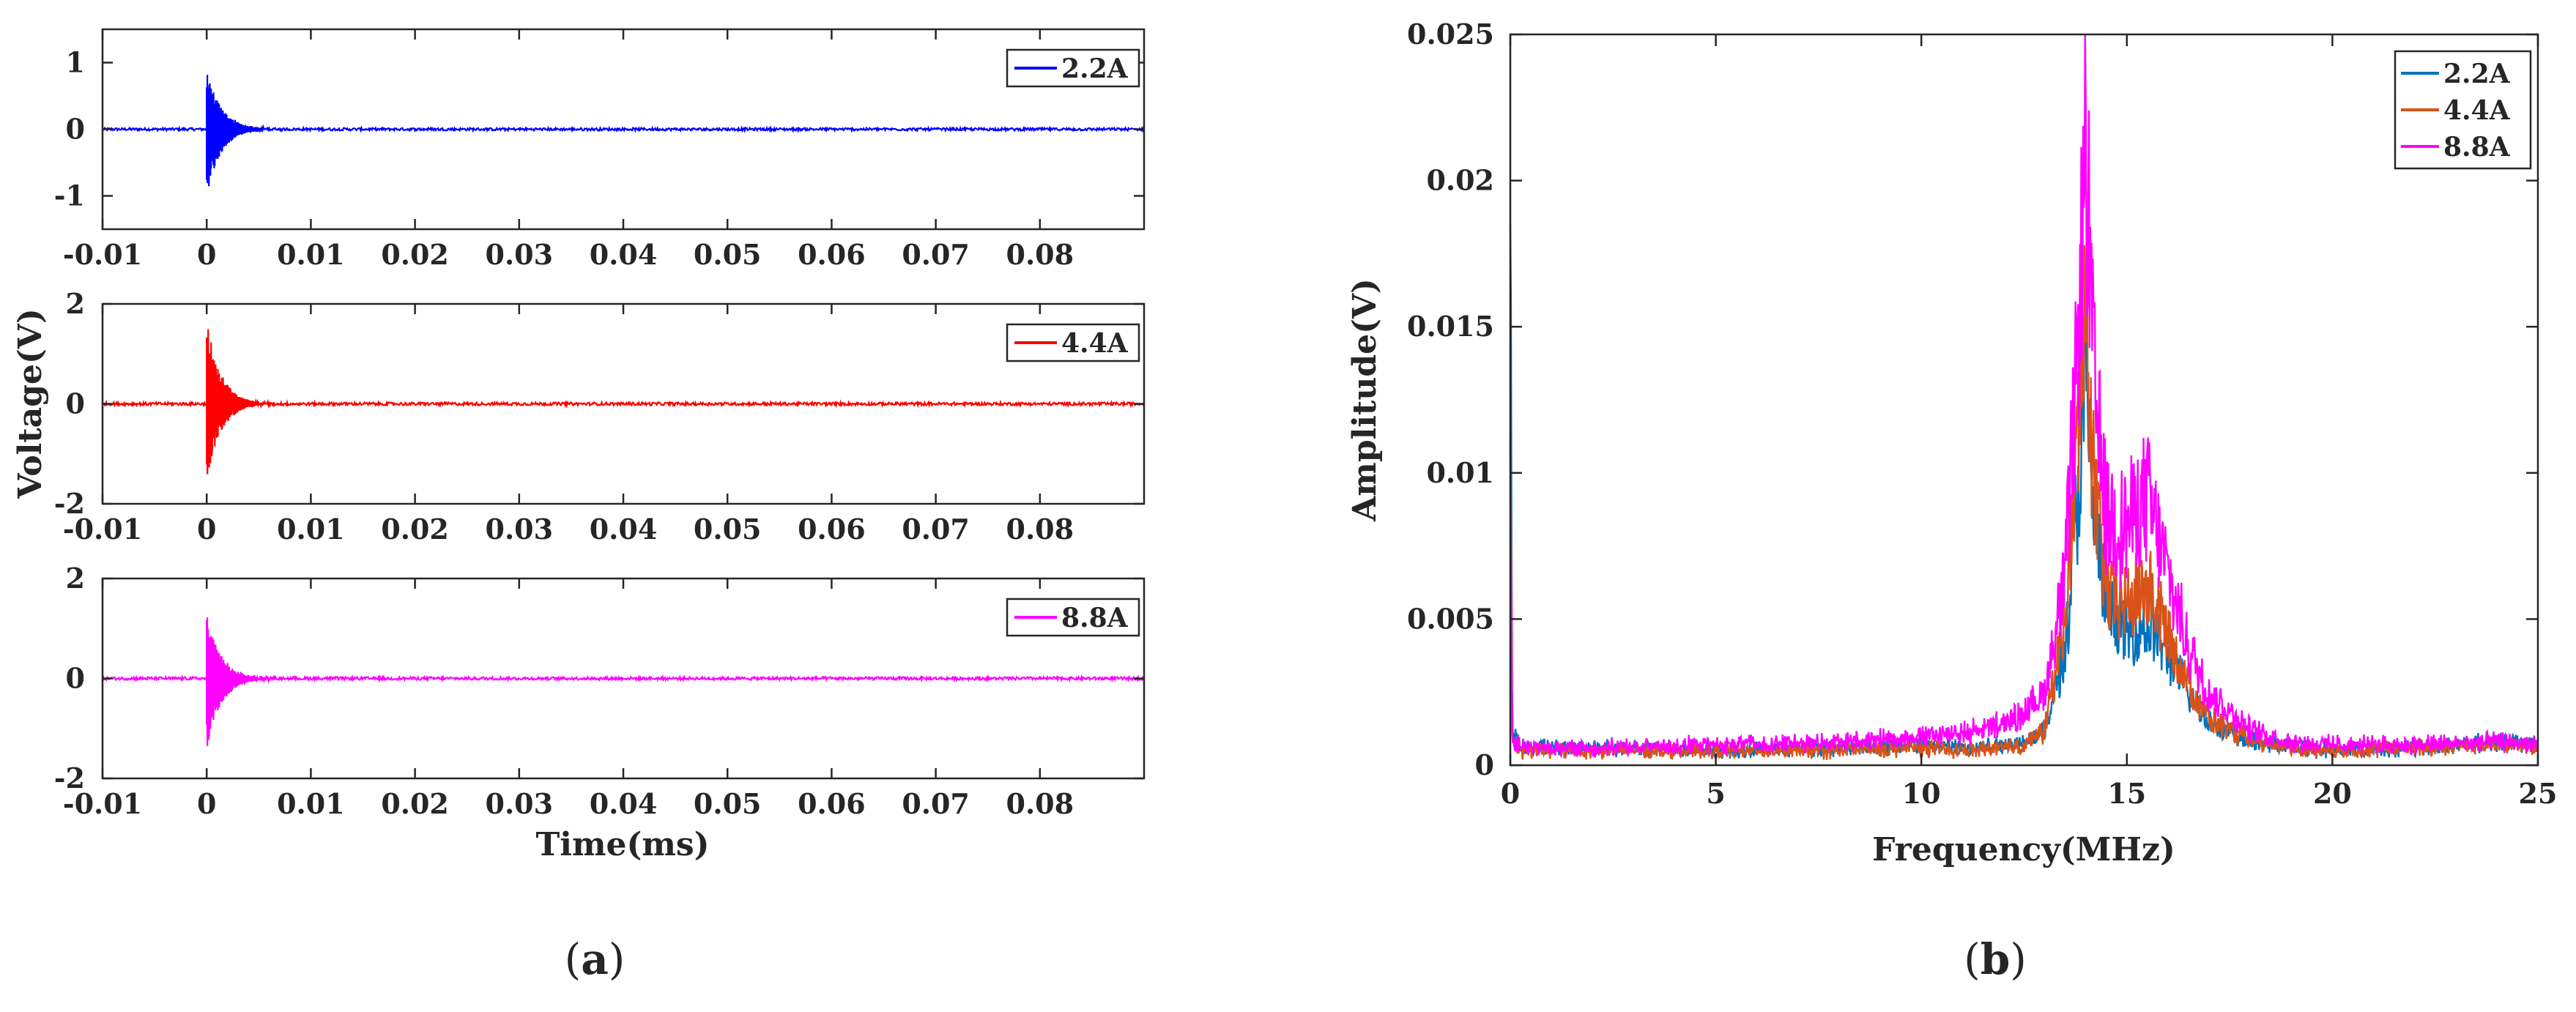  I want to click on y-tick-label: 1, so click(75, 63).